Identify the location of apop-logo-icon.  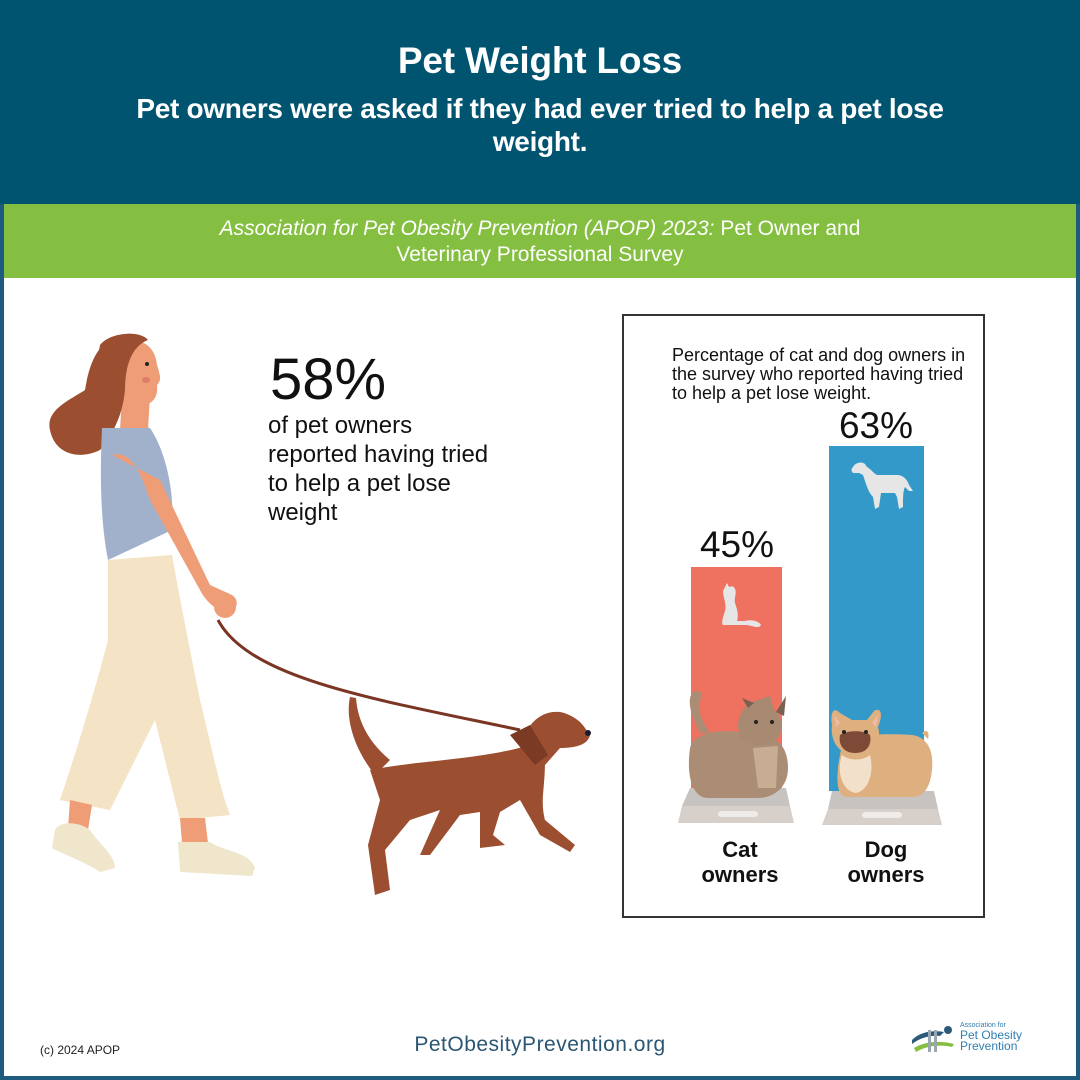
(933, 1039).